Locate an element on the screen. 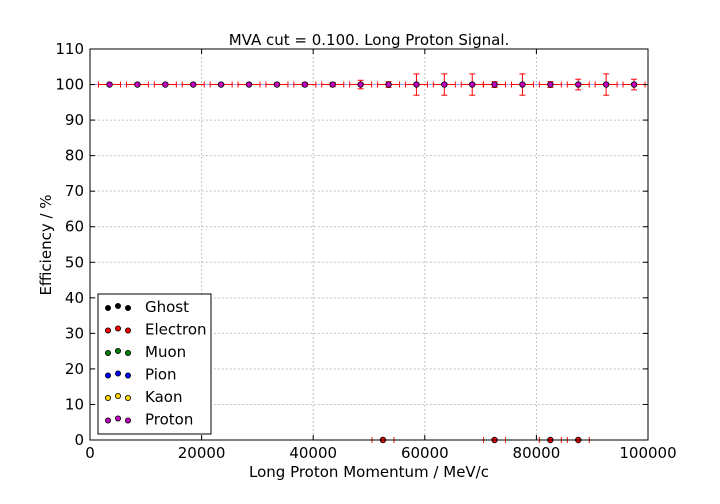 The width and height of the screenshot is (720, 504). legend: Ghost Electron Muon Pion Kaon Proton is located at coordinates (154, 364).